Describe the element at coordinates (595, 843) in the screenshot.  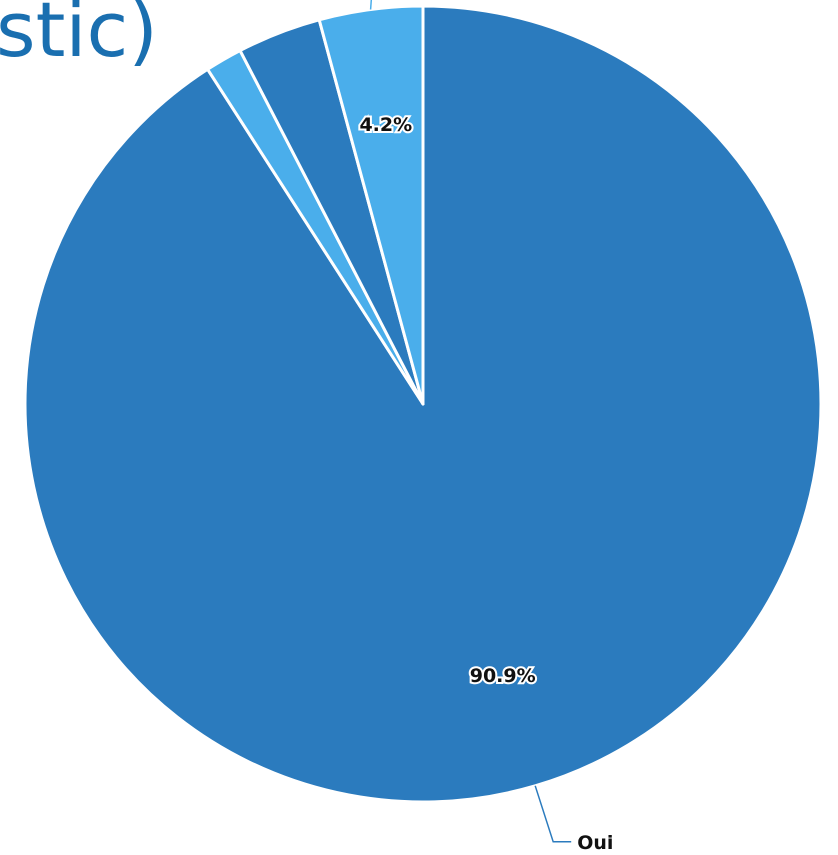
I see `category-label: Oui` at that location.